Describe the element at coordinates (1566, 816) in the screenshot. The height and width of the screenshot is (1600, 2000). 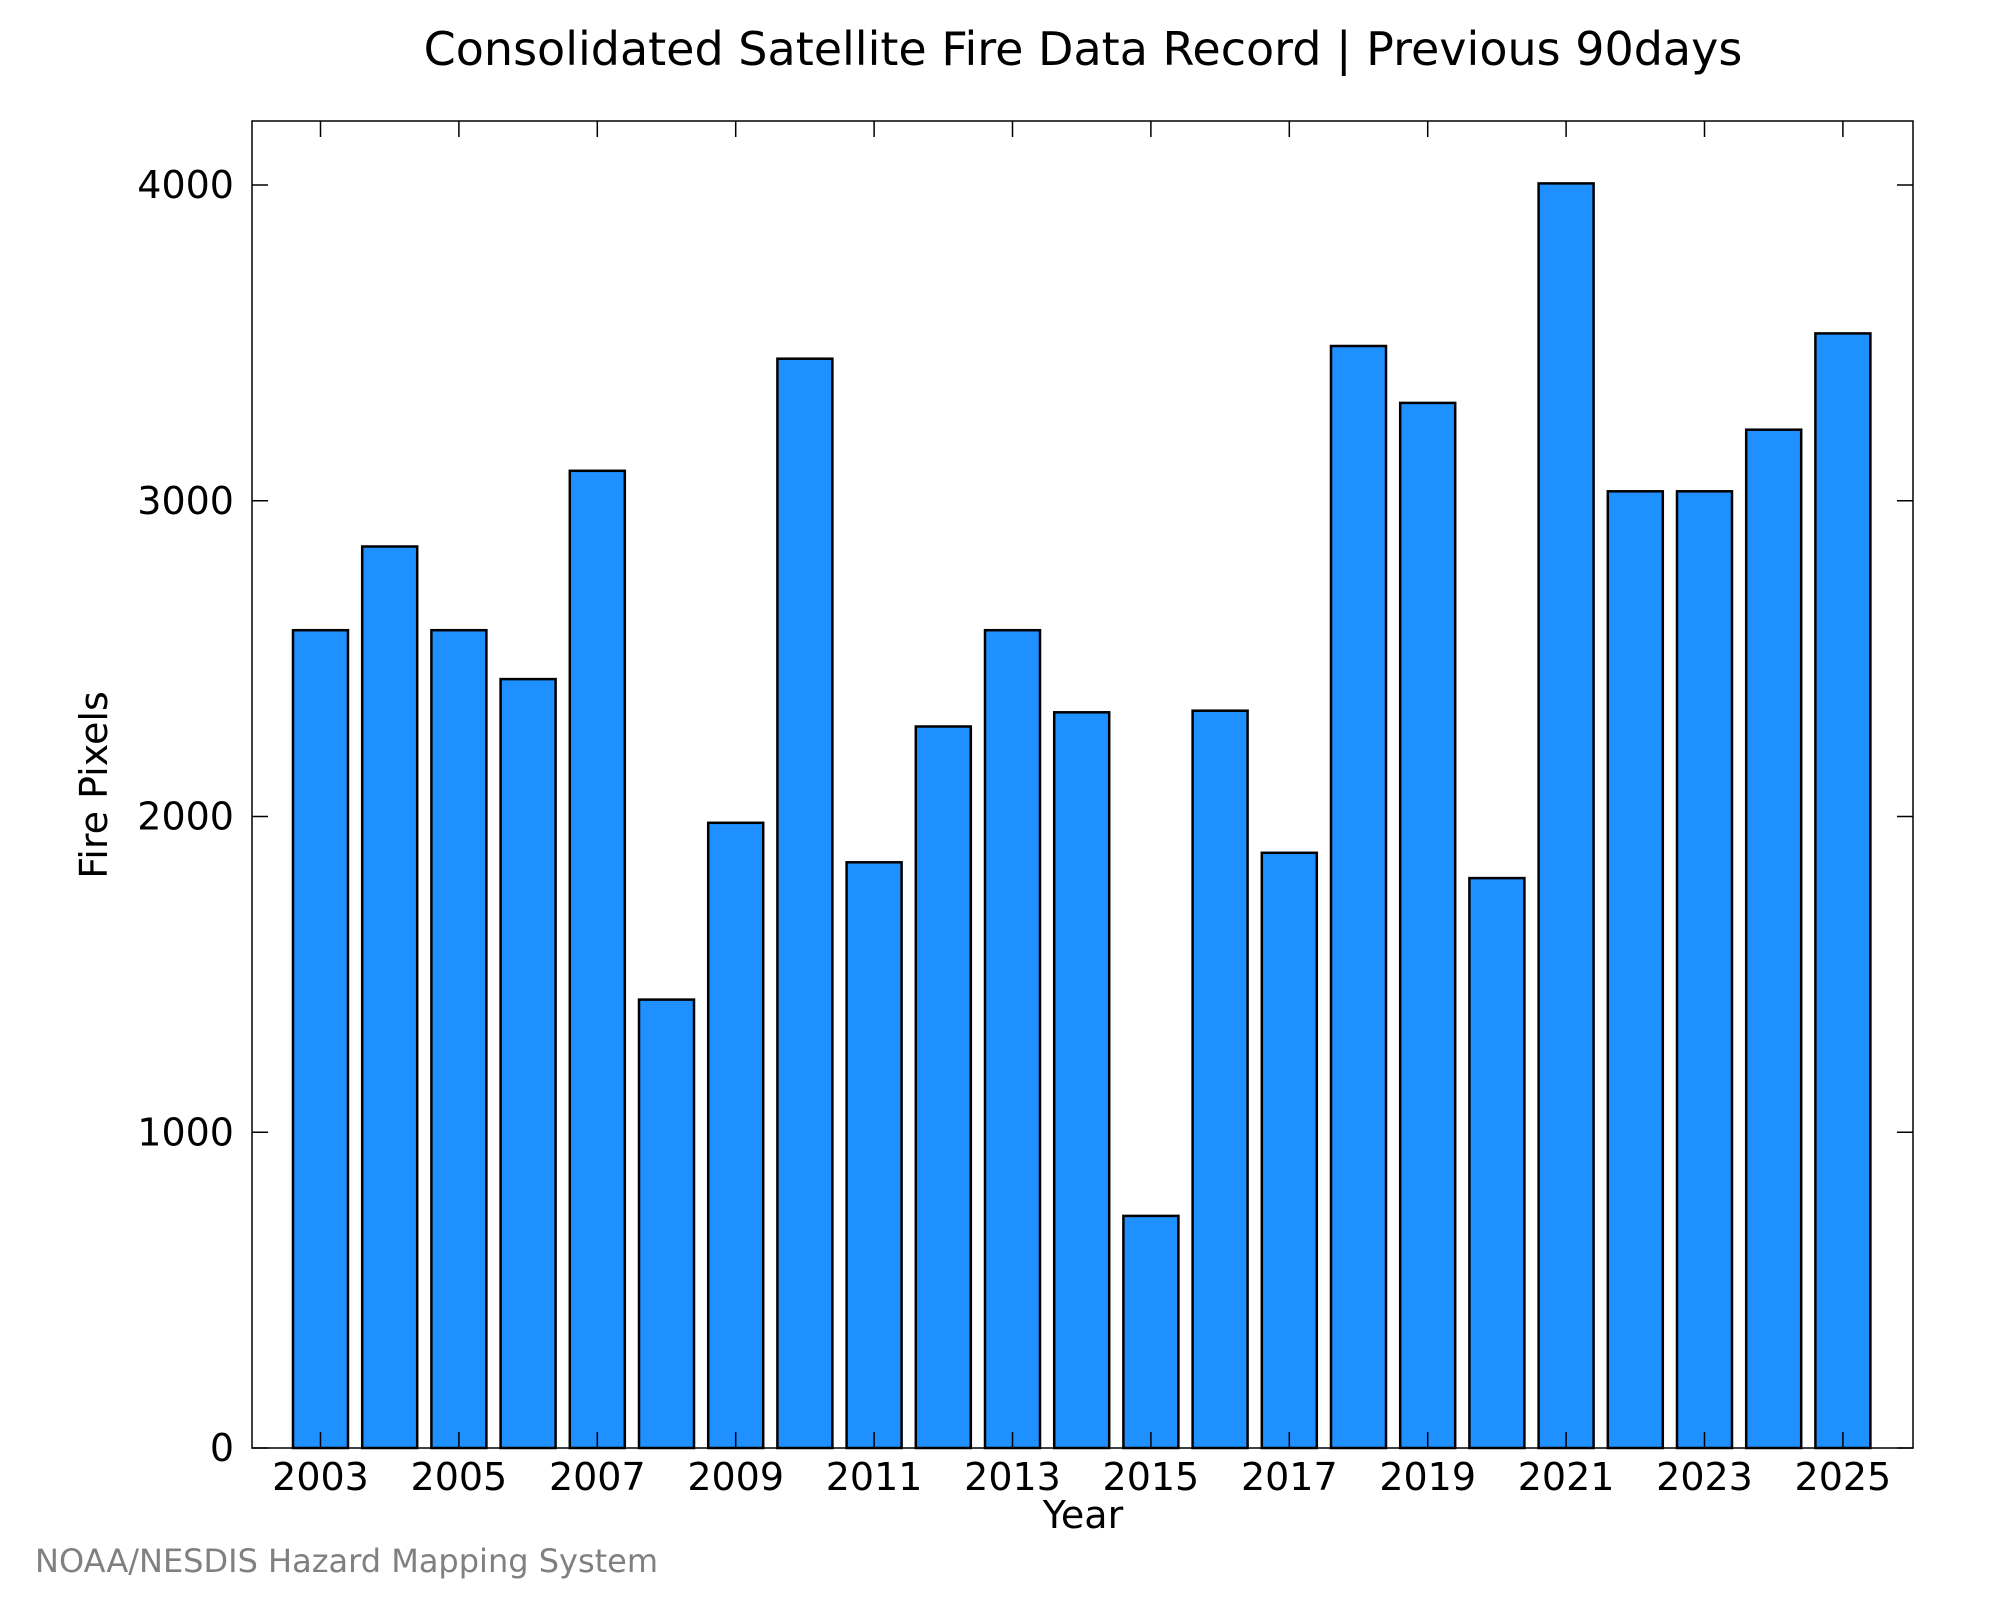
I see `bar-2021` at that location.